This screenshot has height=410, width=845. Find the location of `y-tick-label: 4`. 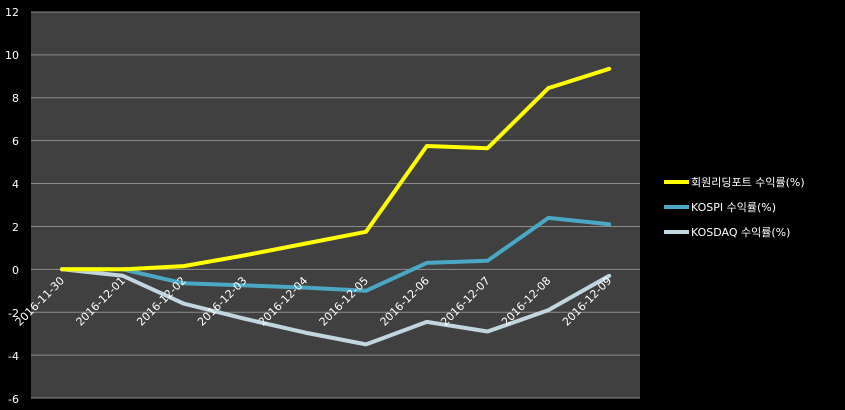

y-tick-label: 4 is located at coordinates (15, 184).